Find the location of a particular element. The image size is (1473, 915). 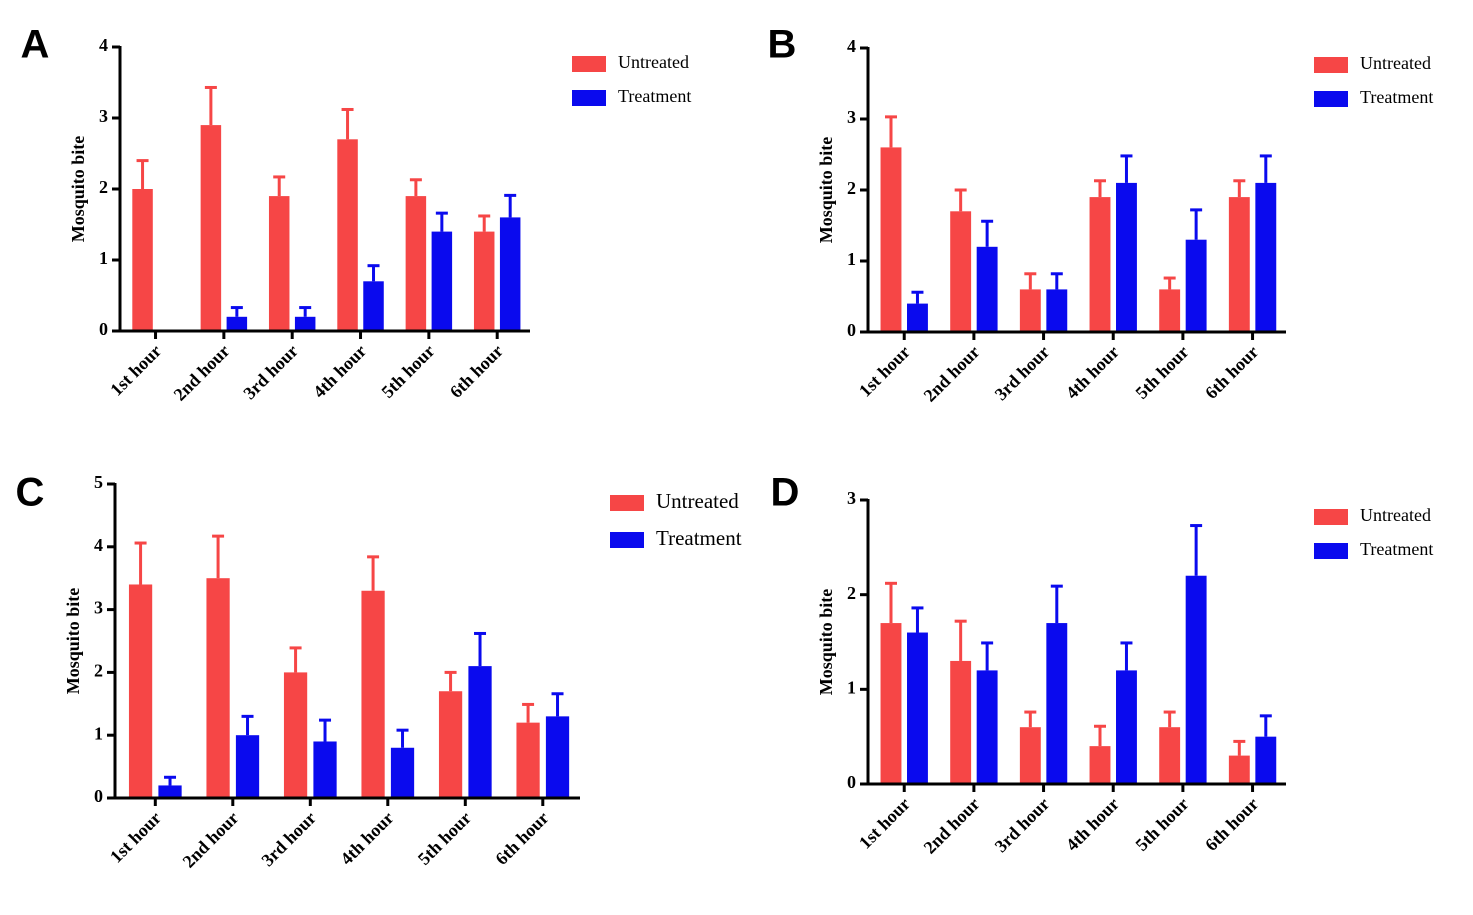

panel-label: C is located at coordinates (30, 493).